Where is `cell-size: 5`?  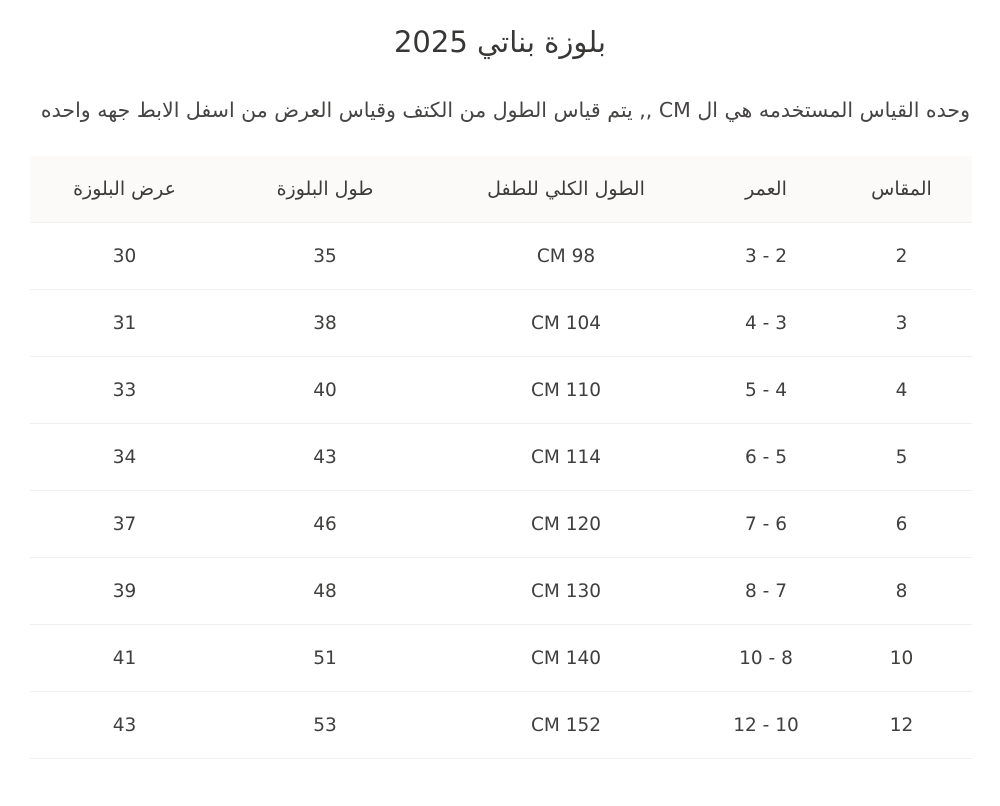
cell-size: 5 is located at coordinates (901, 457).